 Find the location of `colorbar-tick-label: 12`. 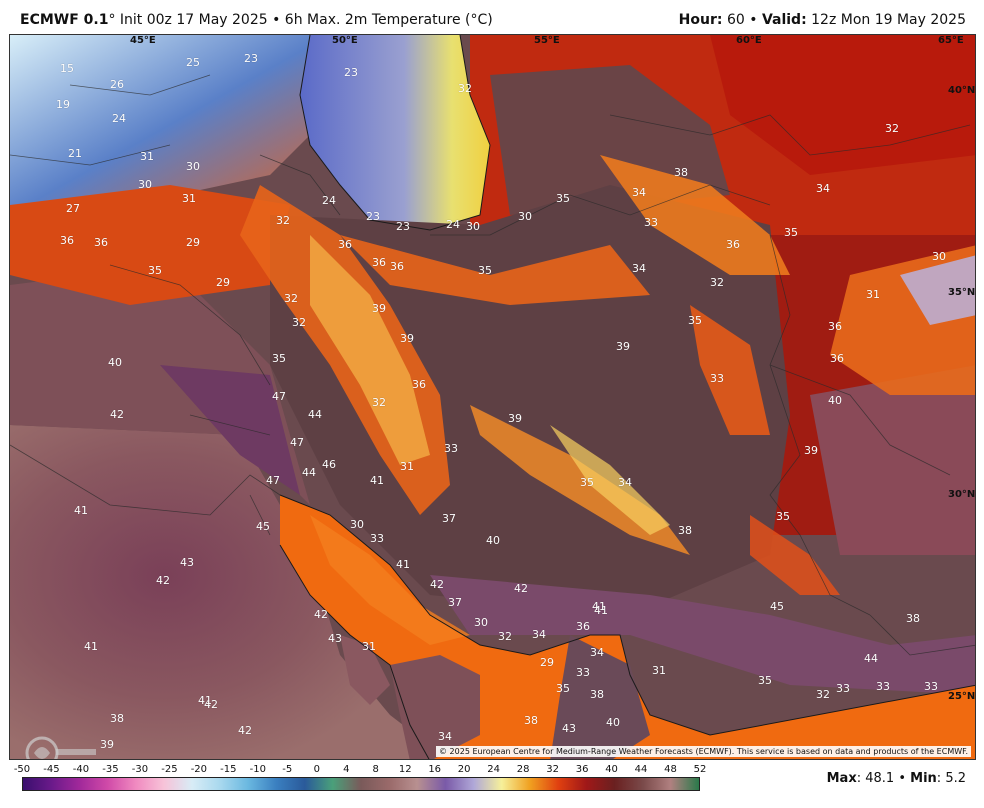

colorbar-tick-label: 12 is located at coordinates (405, 769).